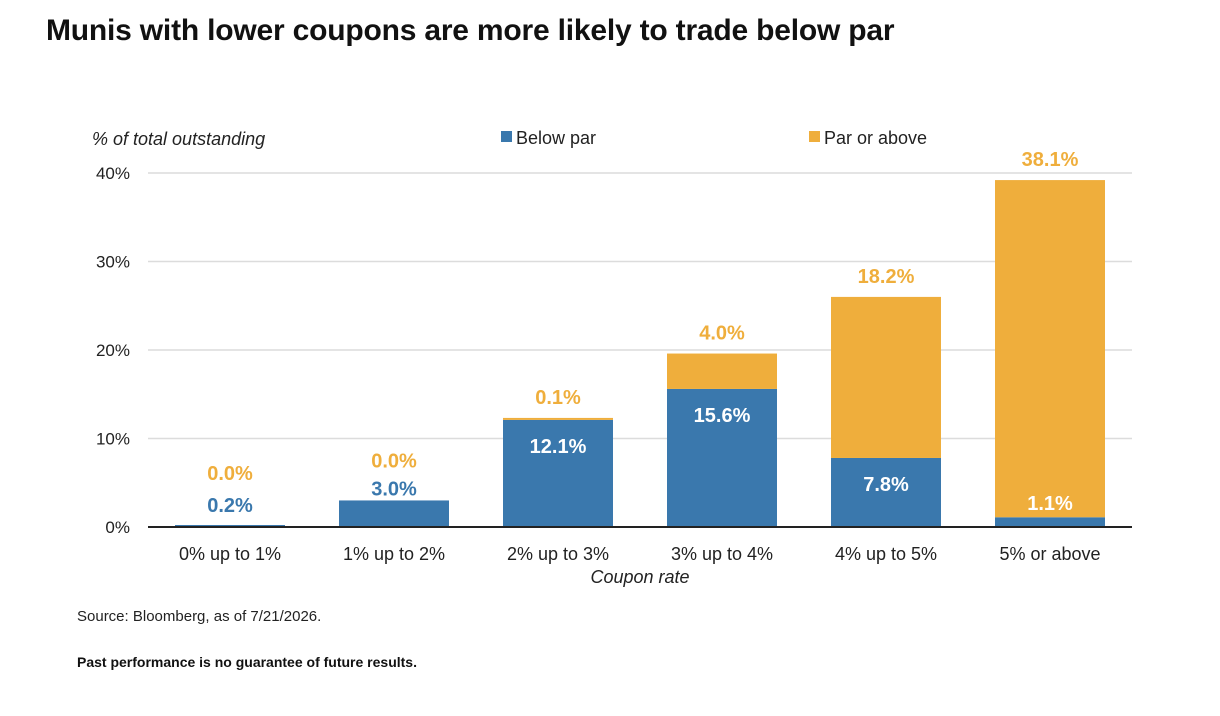 The width and height of the screenshot is (1220, 716). I want to click on data-label-below-par: 0.2%, so click(230, 506).